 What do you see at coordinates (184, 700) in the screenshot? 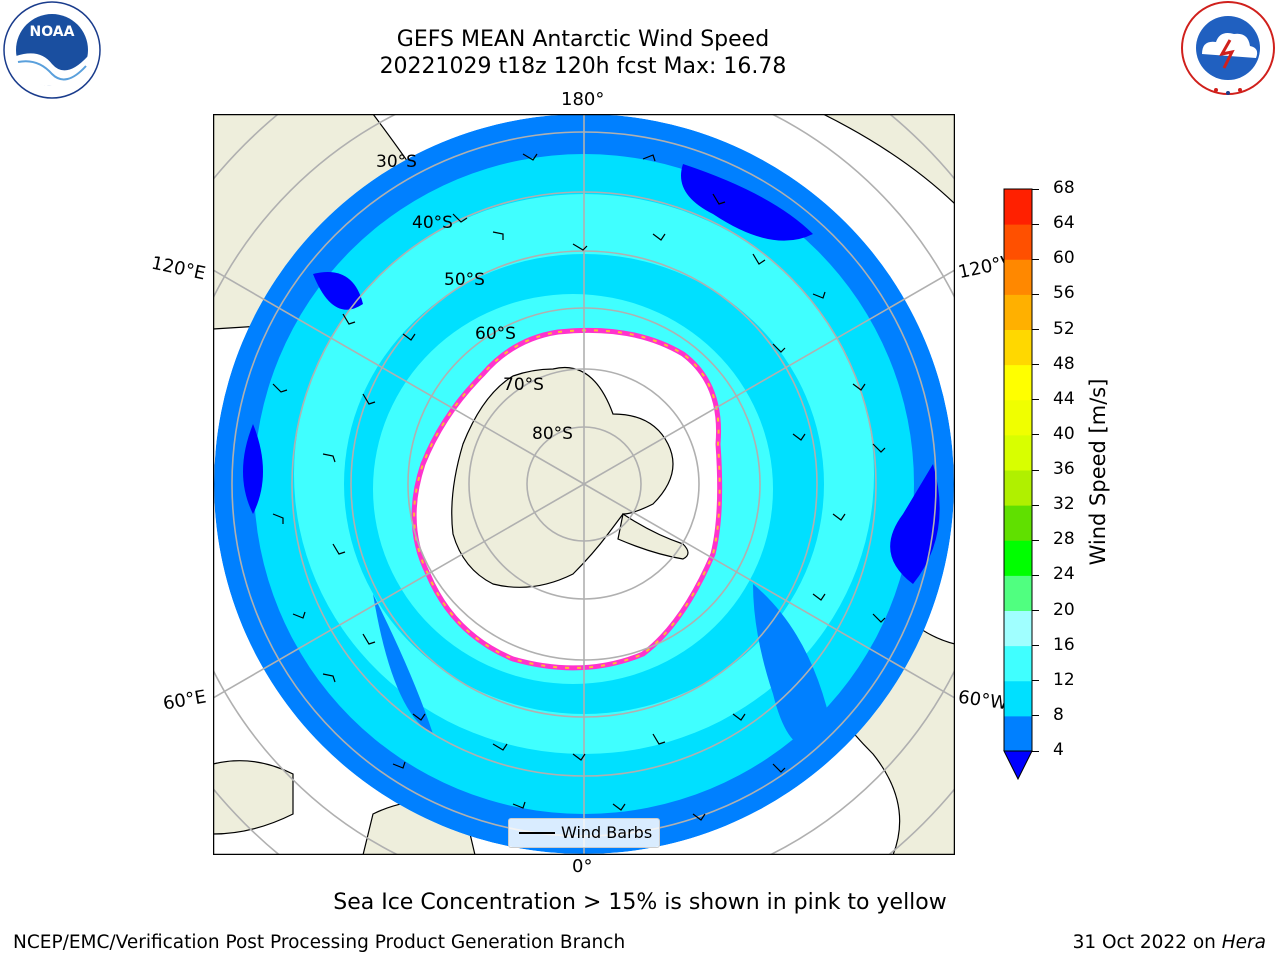
I see `lon-label-60e: 60°E` at bounding box center [184, 700].